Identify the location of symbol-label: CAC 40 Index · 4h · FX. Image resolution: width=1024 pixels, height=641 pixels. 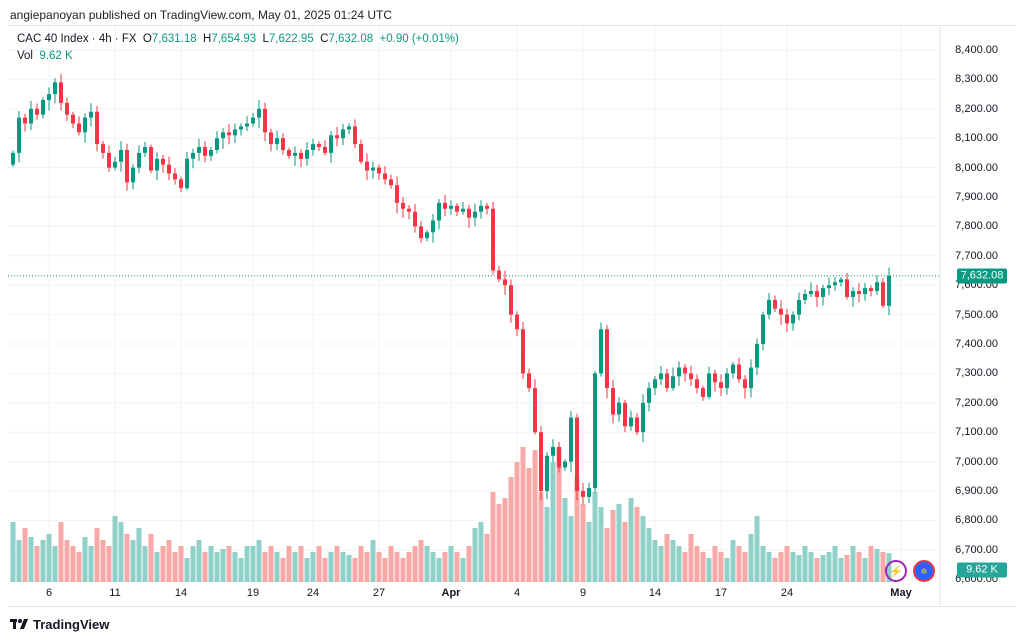
(77, 39).